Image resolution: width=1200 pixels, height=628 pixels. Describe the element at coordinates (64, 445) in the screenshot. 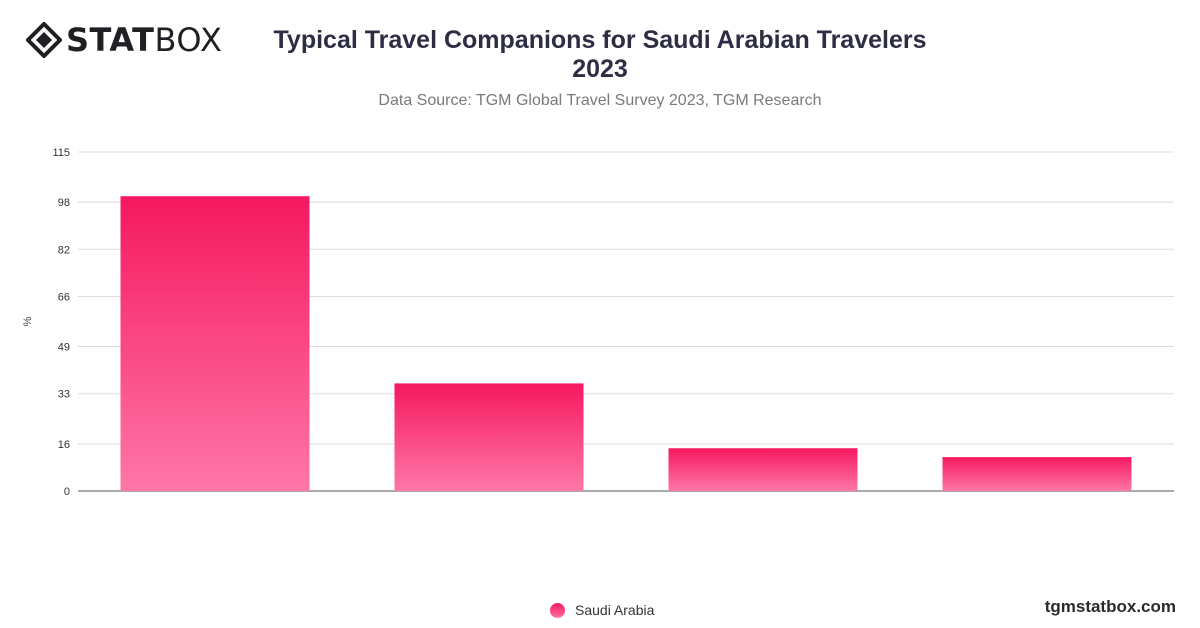

I see `y-tick-label: 16` at that location.